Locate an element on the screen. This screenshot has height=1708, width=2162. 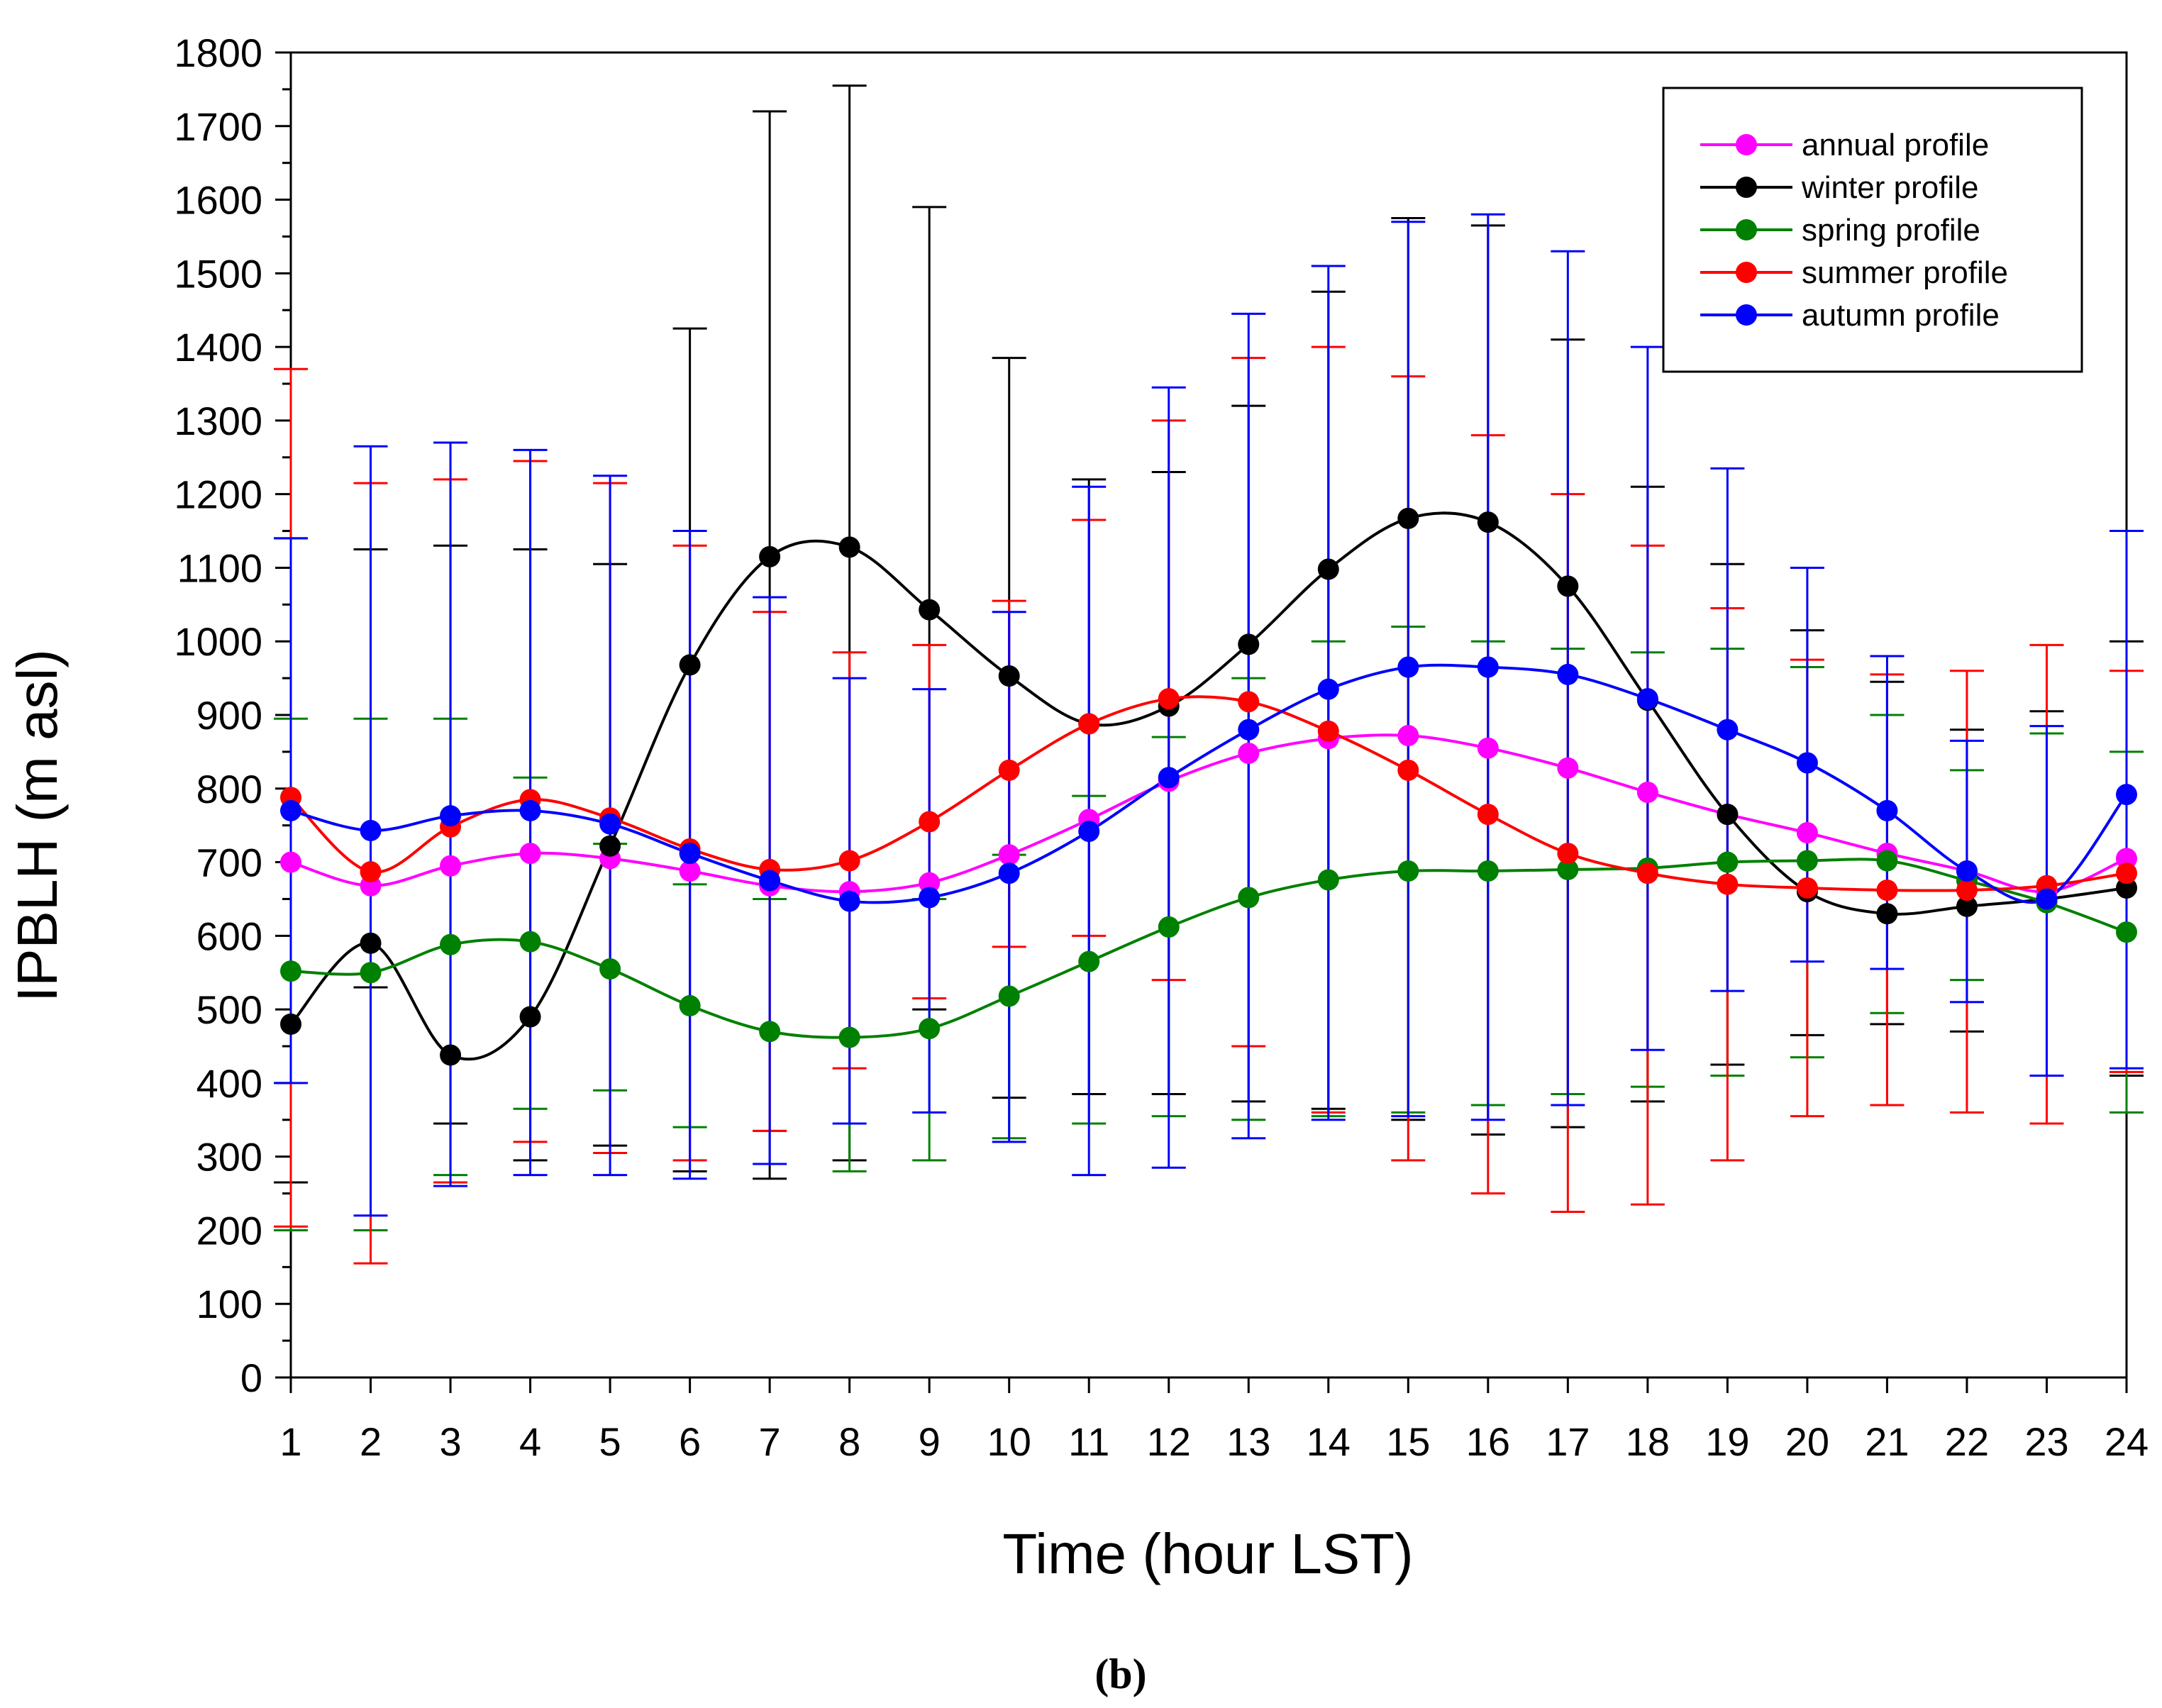
x-tick-label: 23 is located at coordinates (2046, 1442).